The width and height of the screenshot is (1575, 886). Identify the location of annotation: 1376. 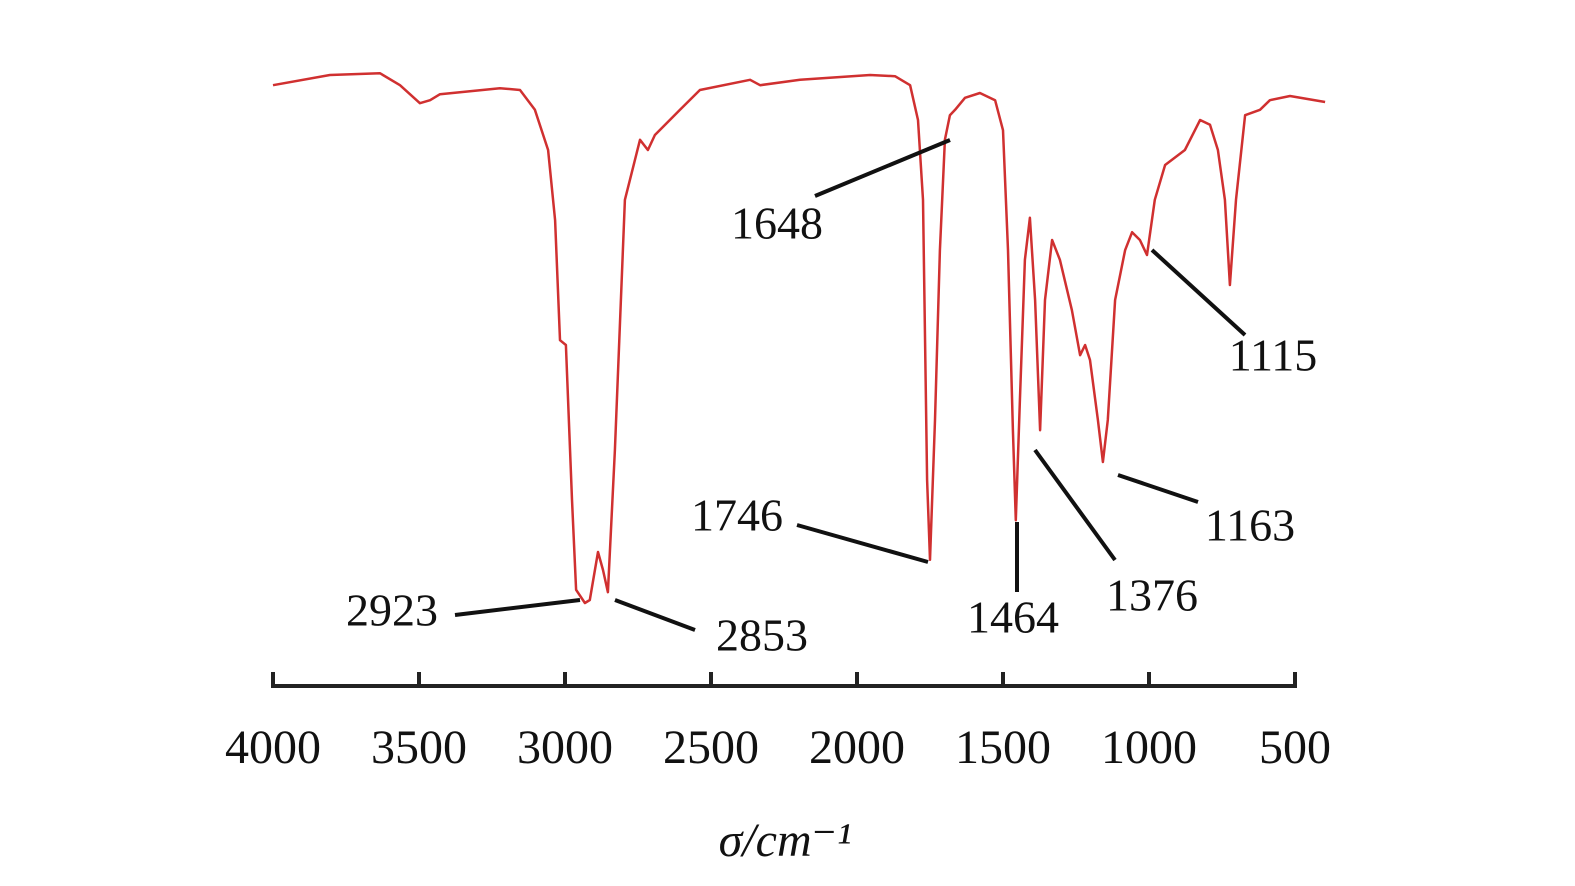
(1152, 595).